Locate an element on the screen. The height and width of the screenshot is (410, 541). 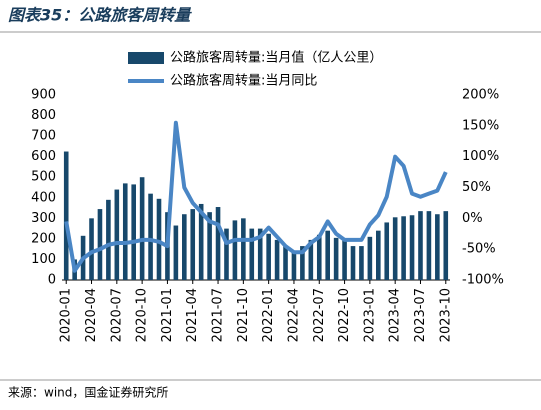
chart-title: 图表35：公路旅客周转量 is located at coordinates (100, 15).